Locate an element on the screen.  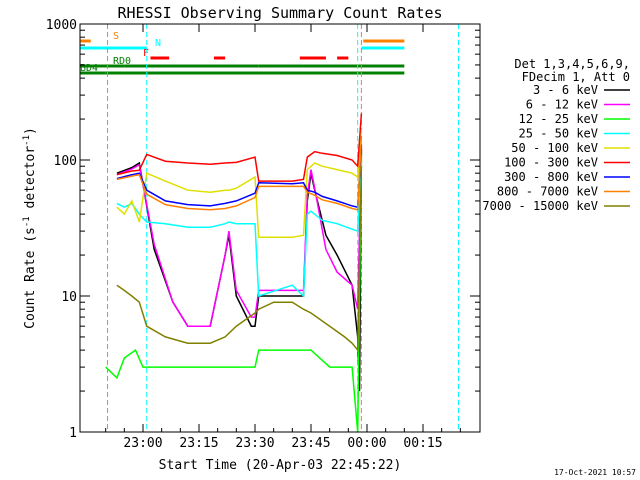
y-label-sup2: -1 is located at coordinates (27, 140).